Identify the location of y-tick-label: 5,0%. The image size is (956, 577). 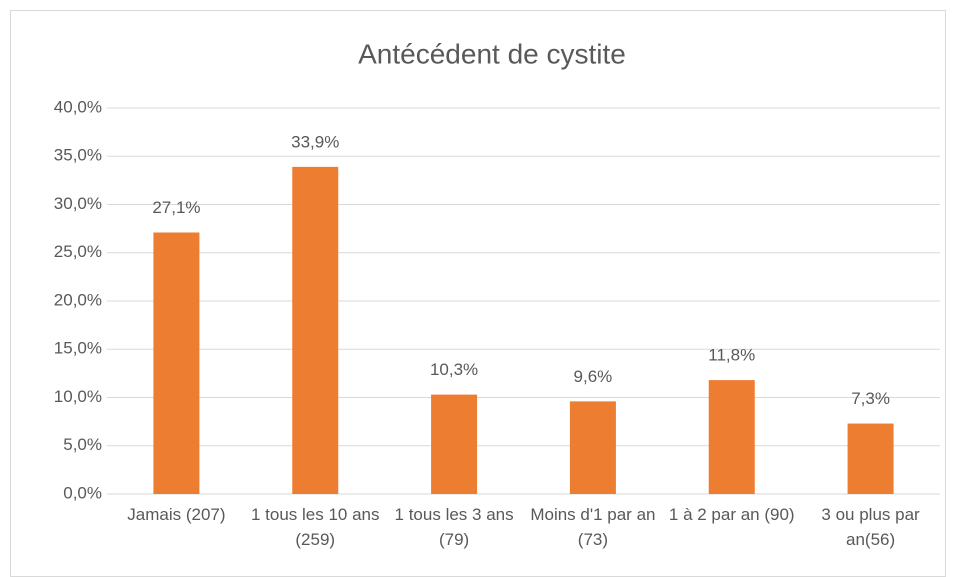
(82, 444).